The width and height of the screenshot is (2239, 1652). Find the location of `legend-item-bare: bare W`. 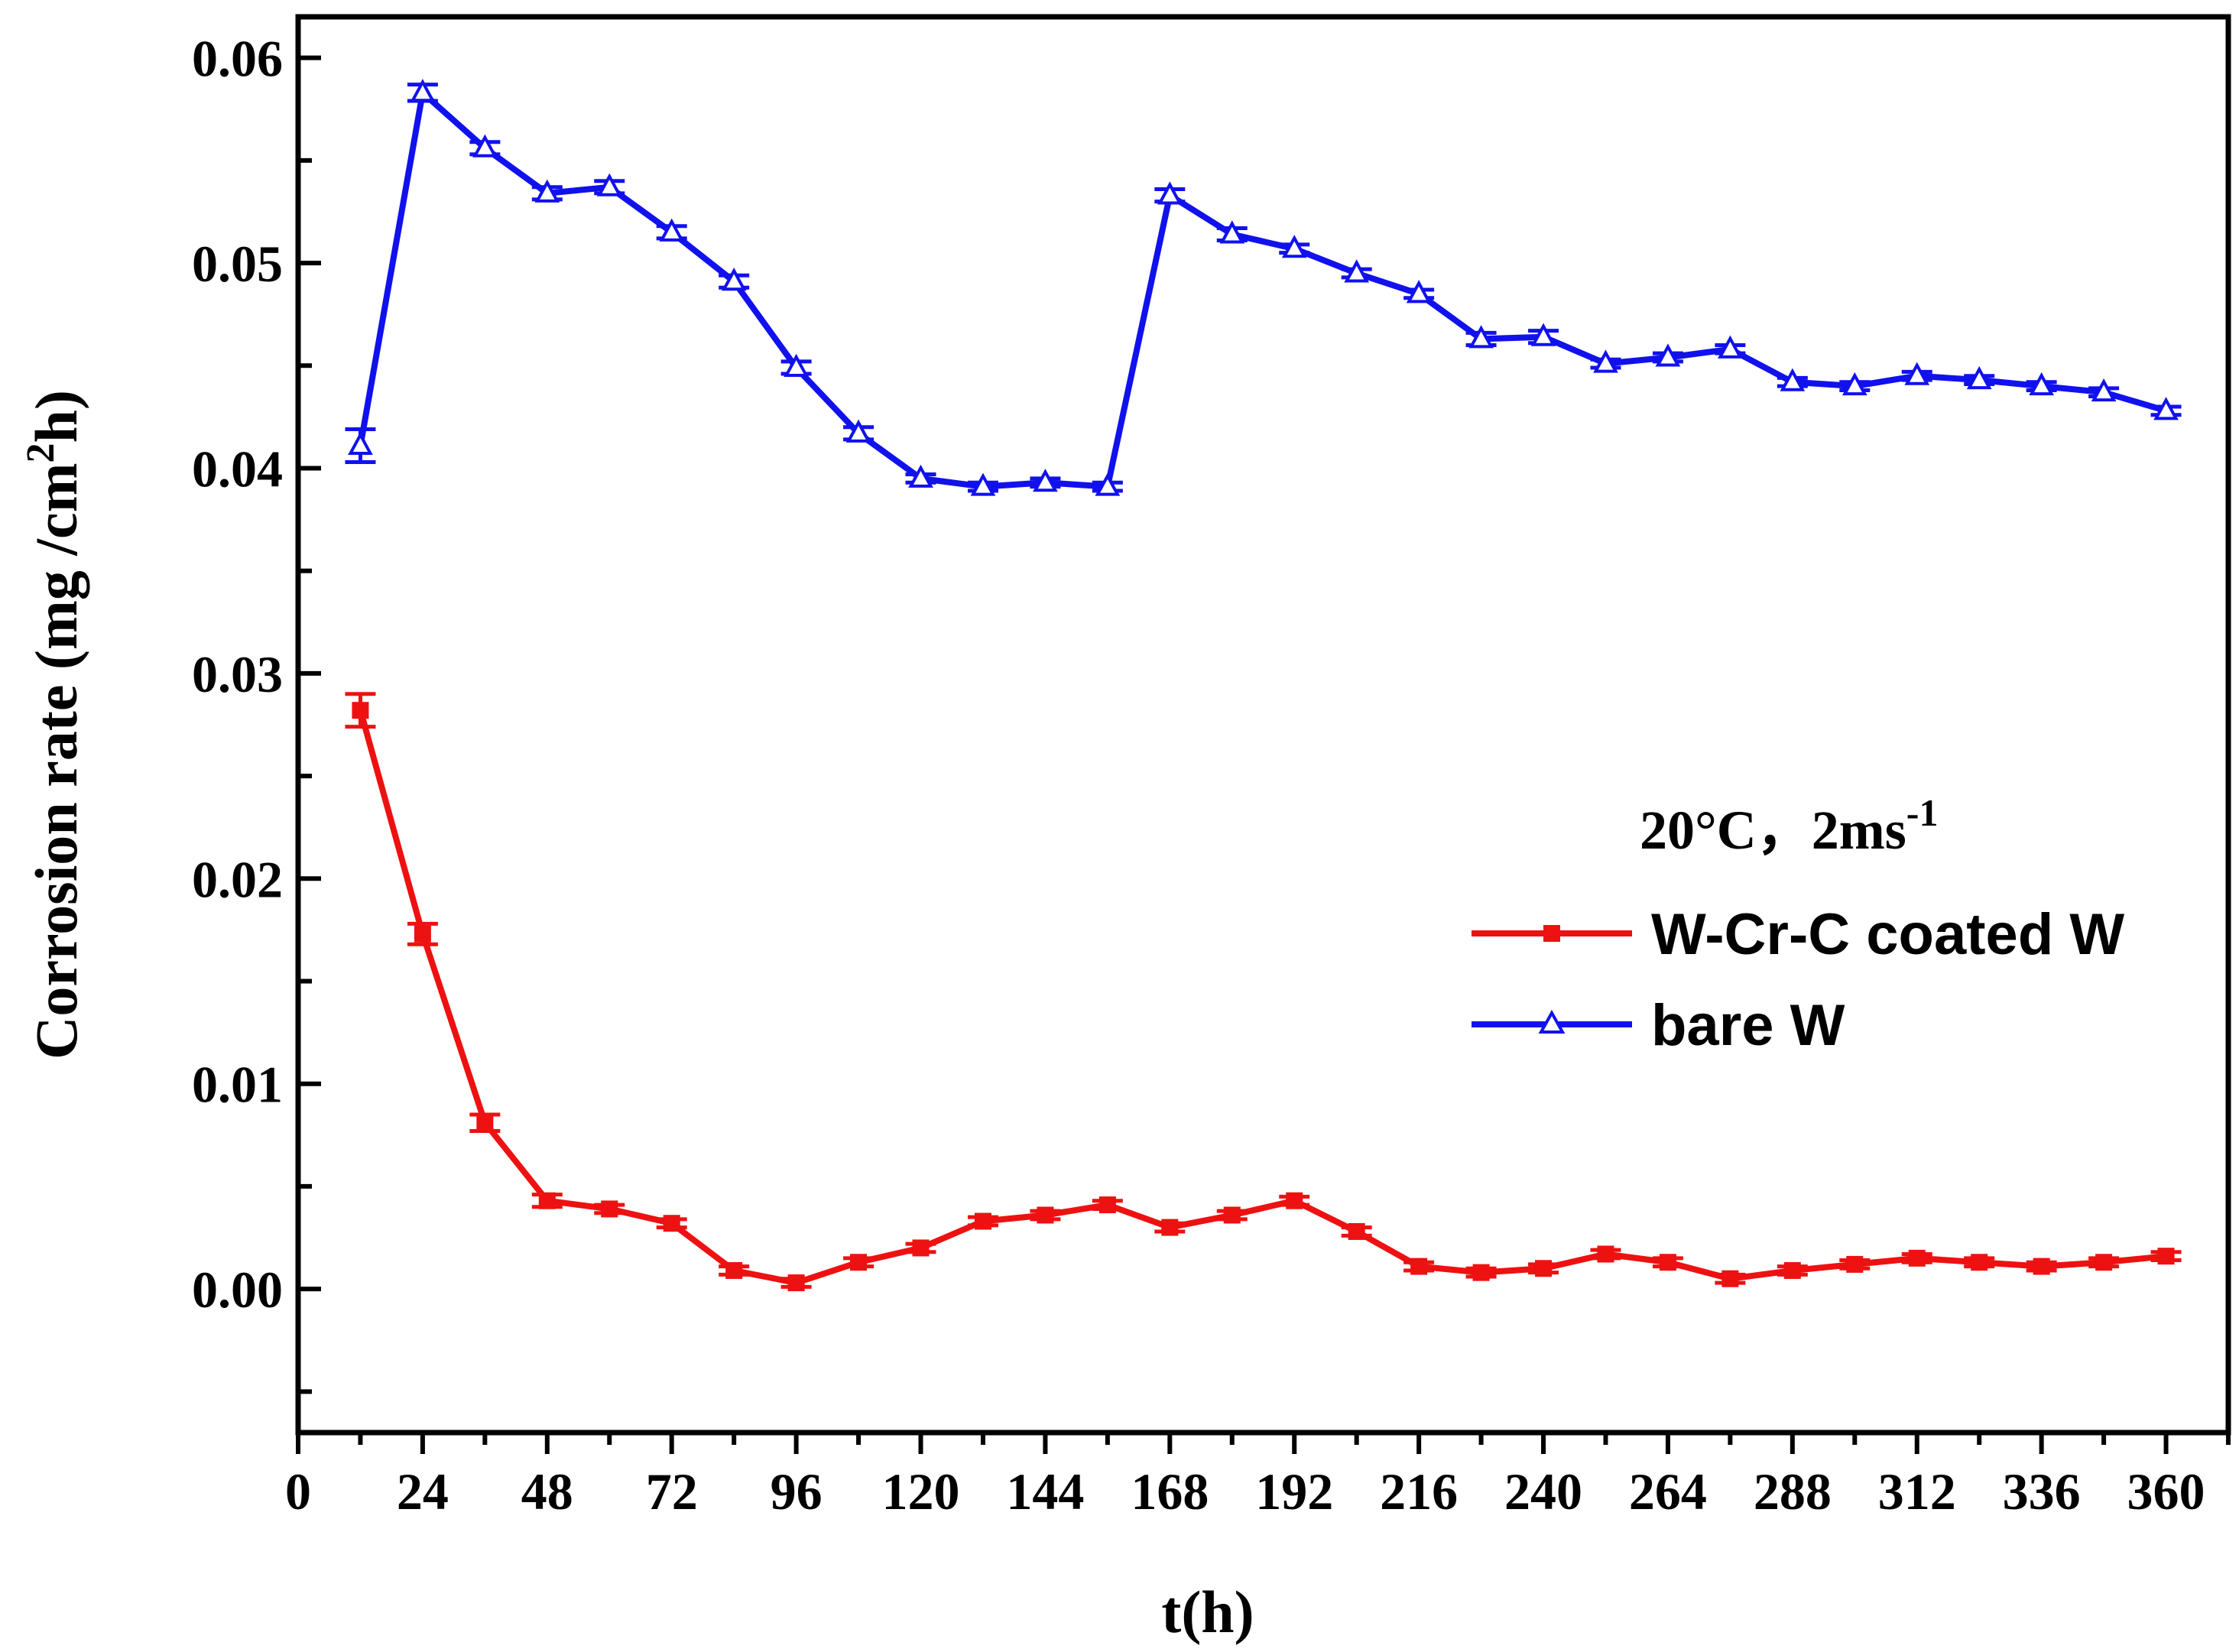

legend-item-bare: bare W is located at coordinates (1658, 1025).